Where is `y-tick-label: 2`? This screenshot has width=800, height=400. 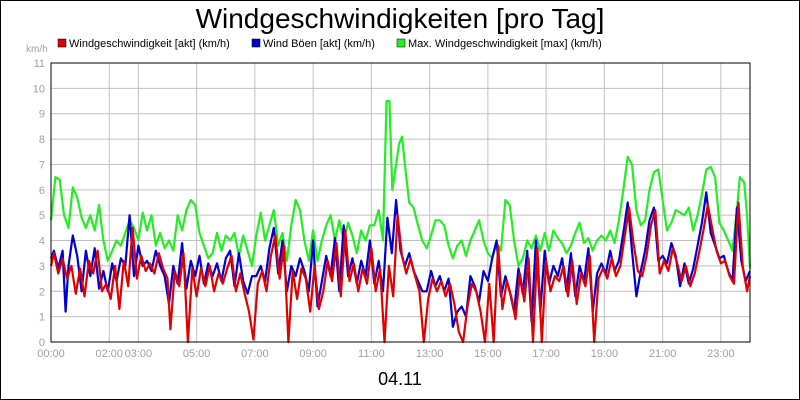
y-tick-label: 2 is located at coordinates (42, 292).